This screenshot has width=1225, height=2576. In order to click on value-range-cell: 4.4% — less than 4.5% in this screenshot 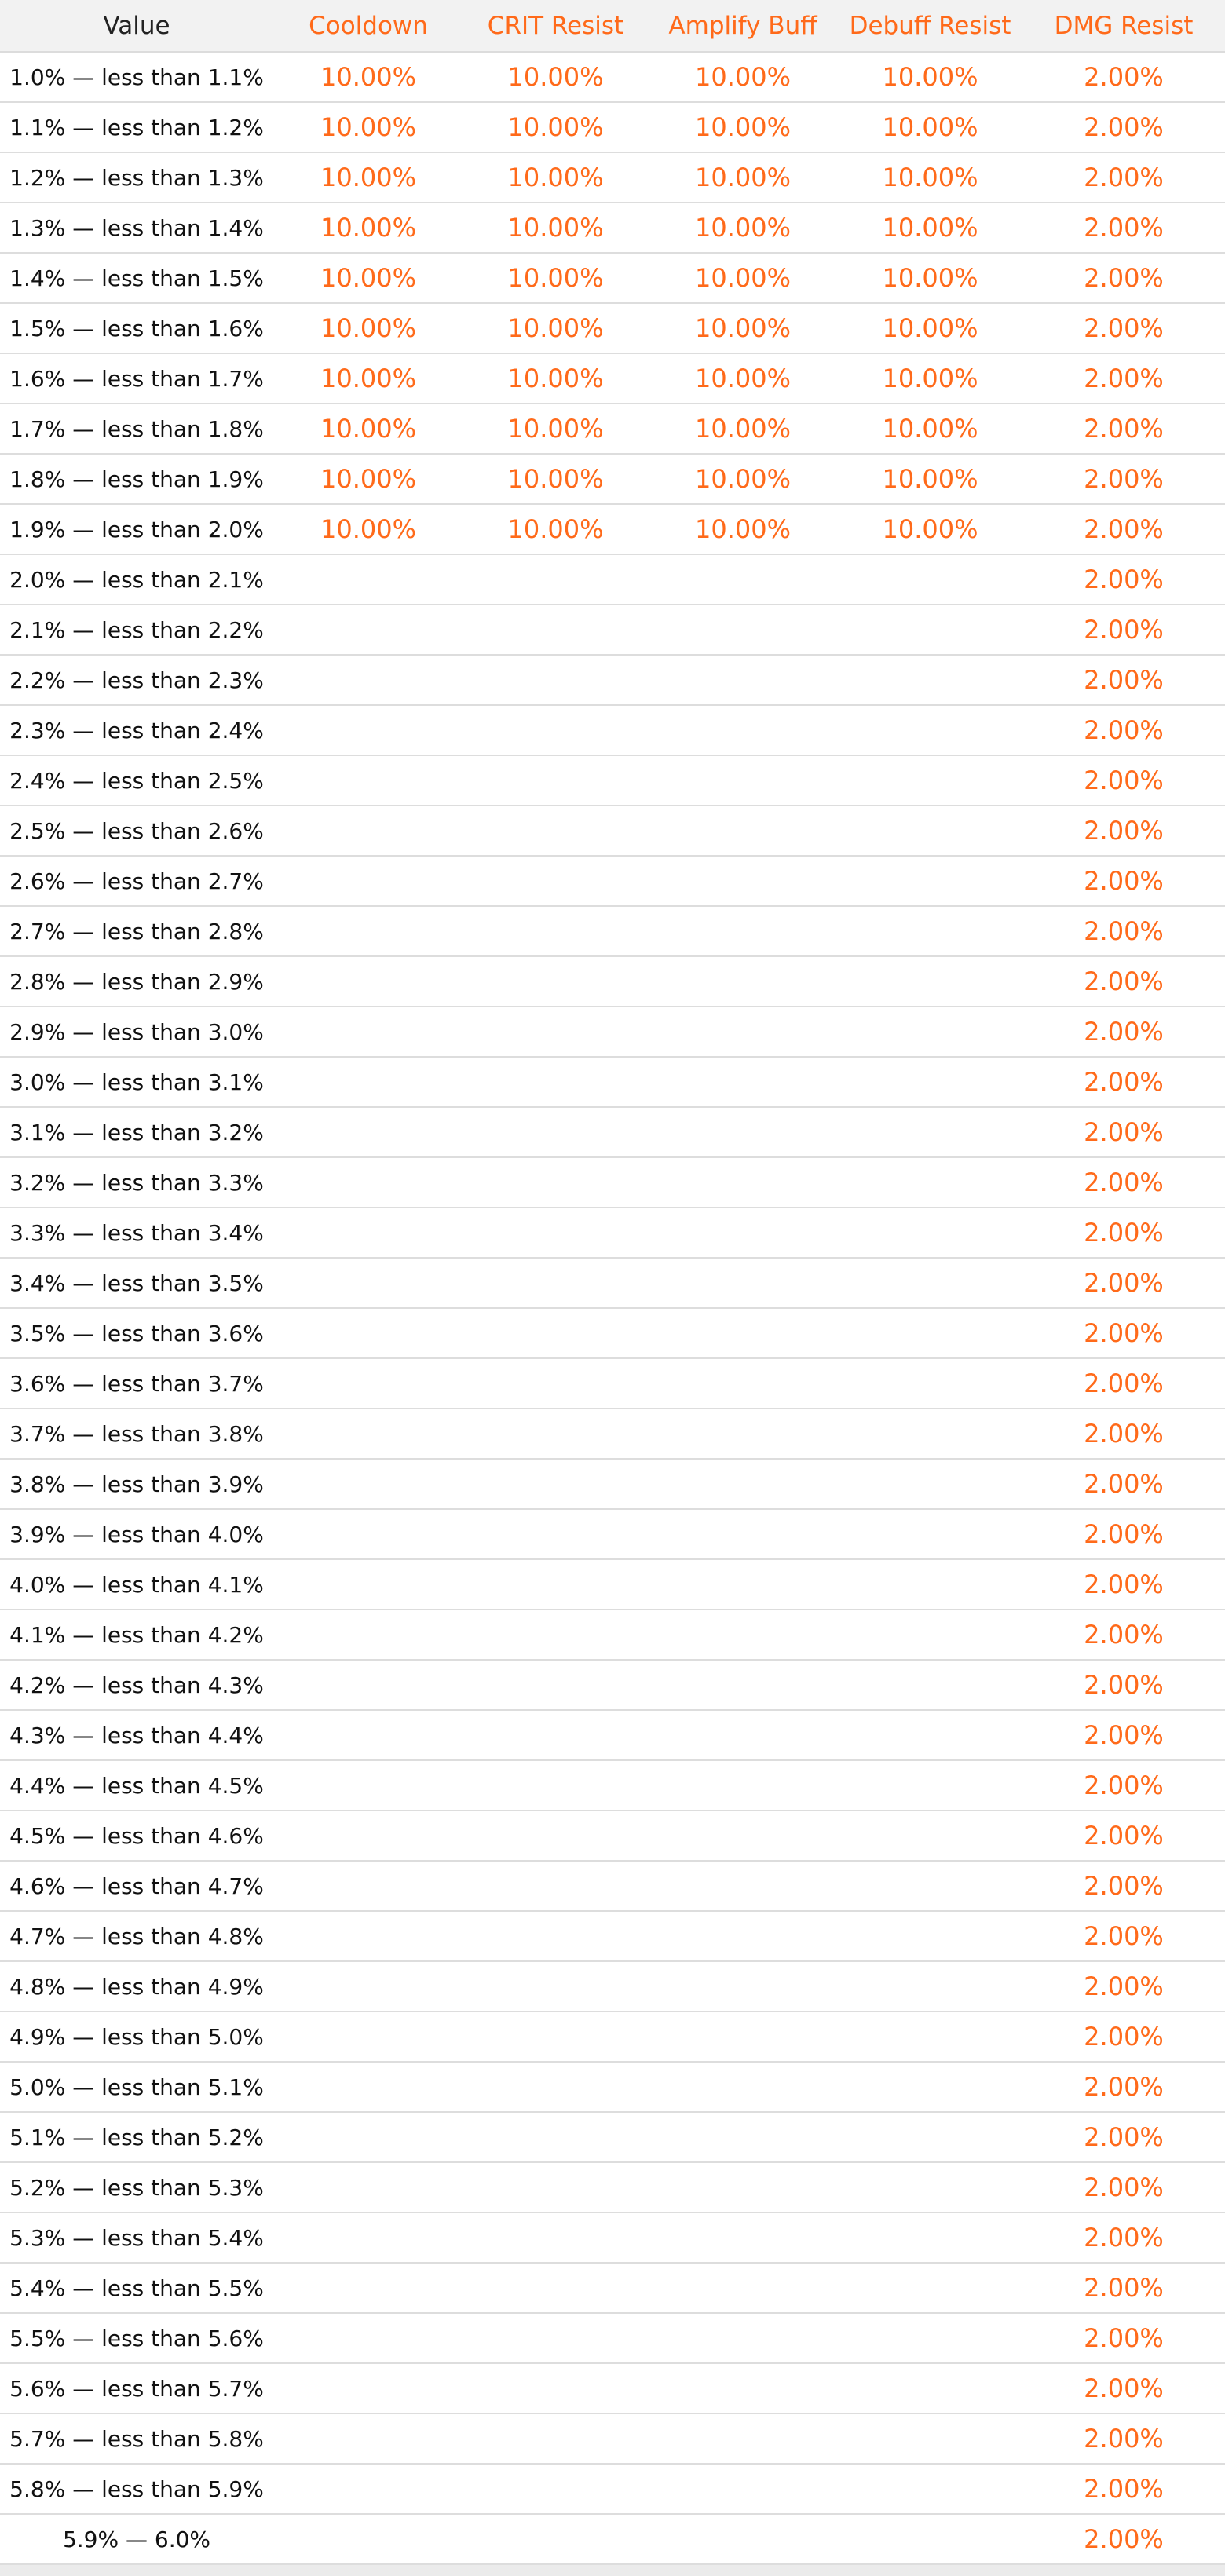, I will do `click(136, 1786)`.